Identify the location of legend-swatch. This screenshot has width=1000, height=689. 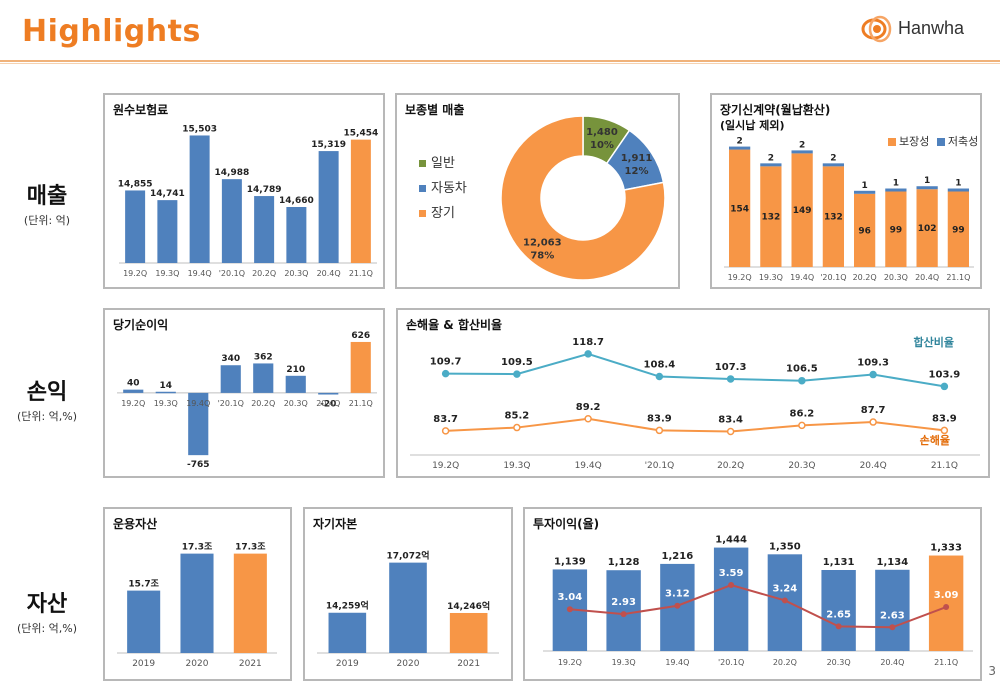
(892, 142).